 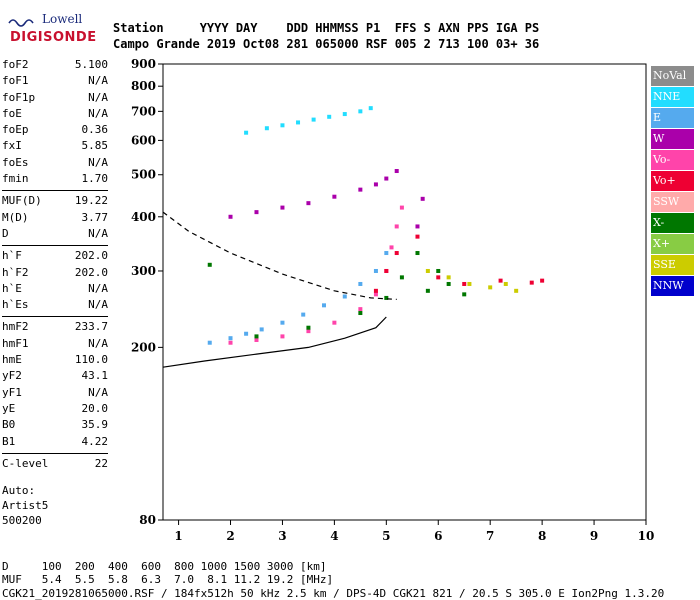 I want to click on param-separator, so click(x=55, y=191).